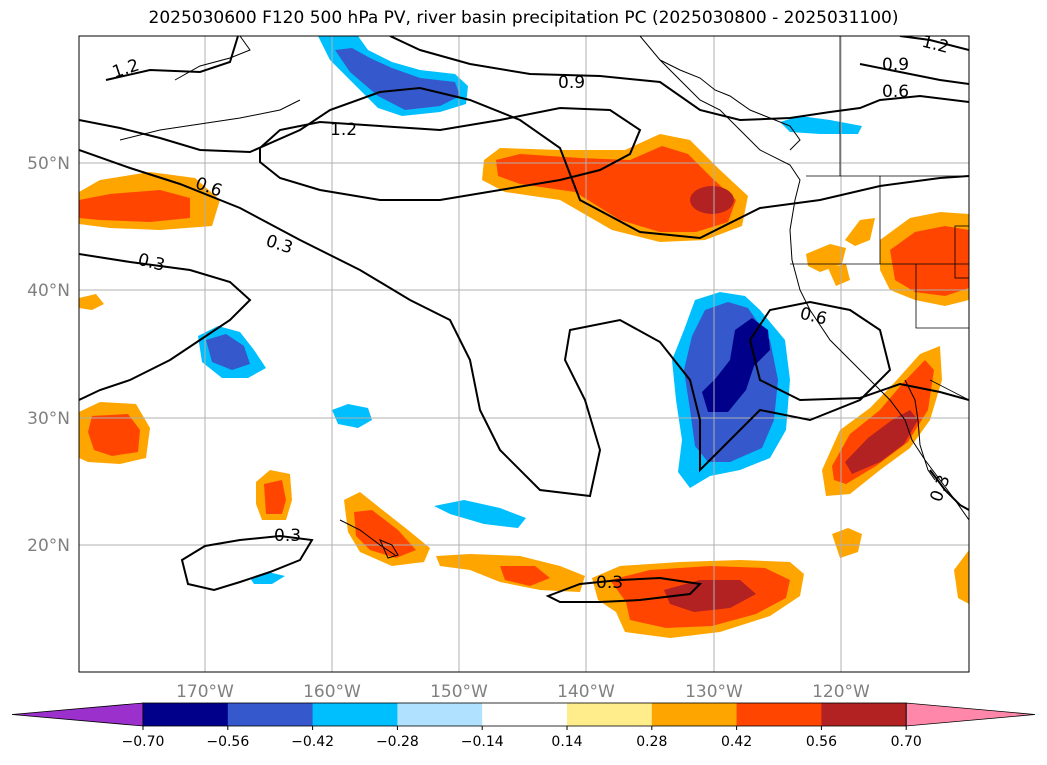 The height and width of the screenshot is (765, 1047). I want to click on pos-region-hawaii-core, so click(385, 534).